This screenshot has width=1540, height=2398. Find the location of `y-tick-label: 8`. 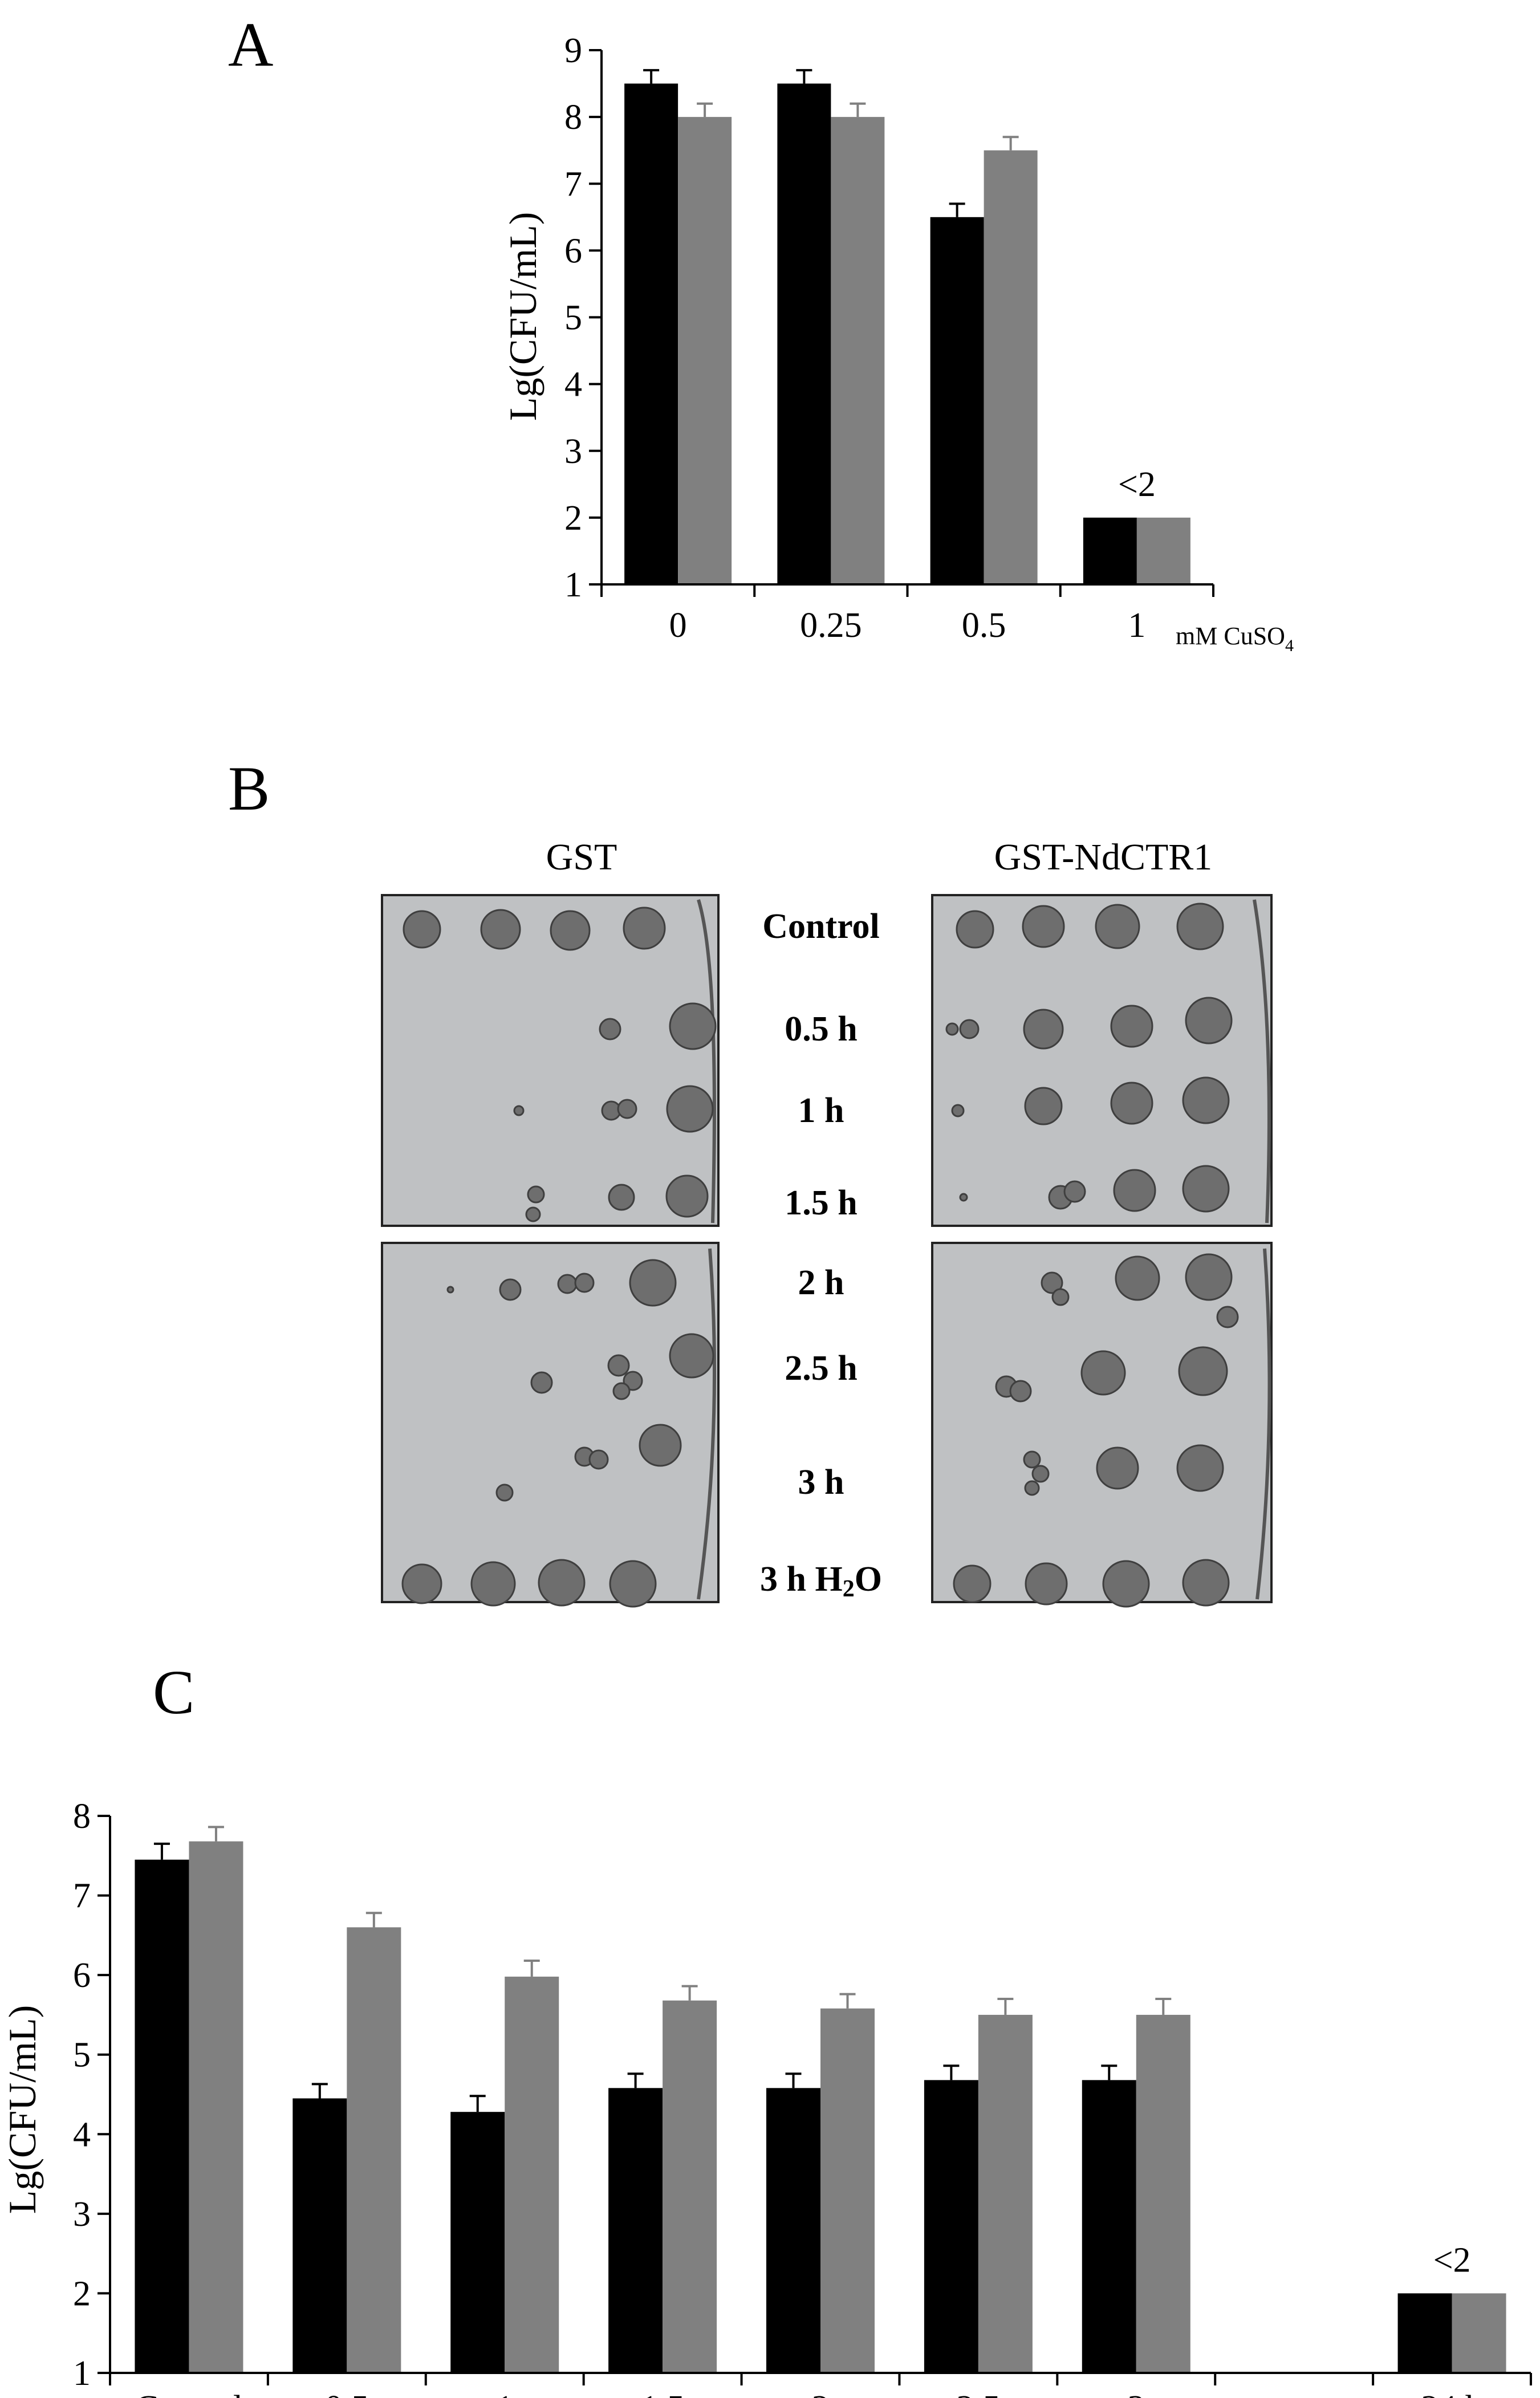

y-tick-label: 8 is located at coordinates (573, 117).